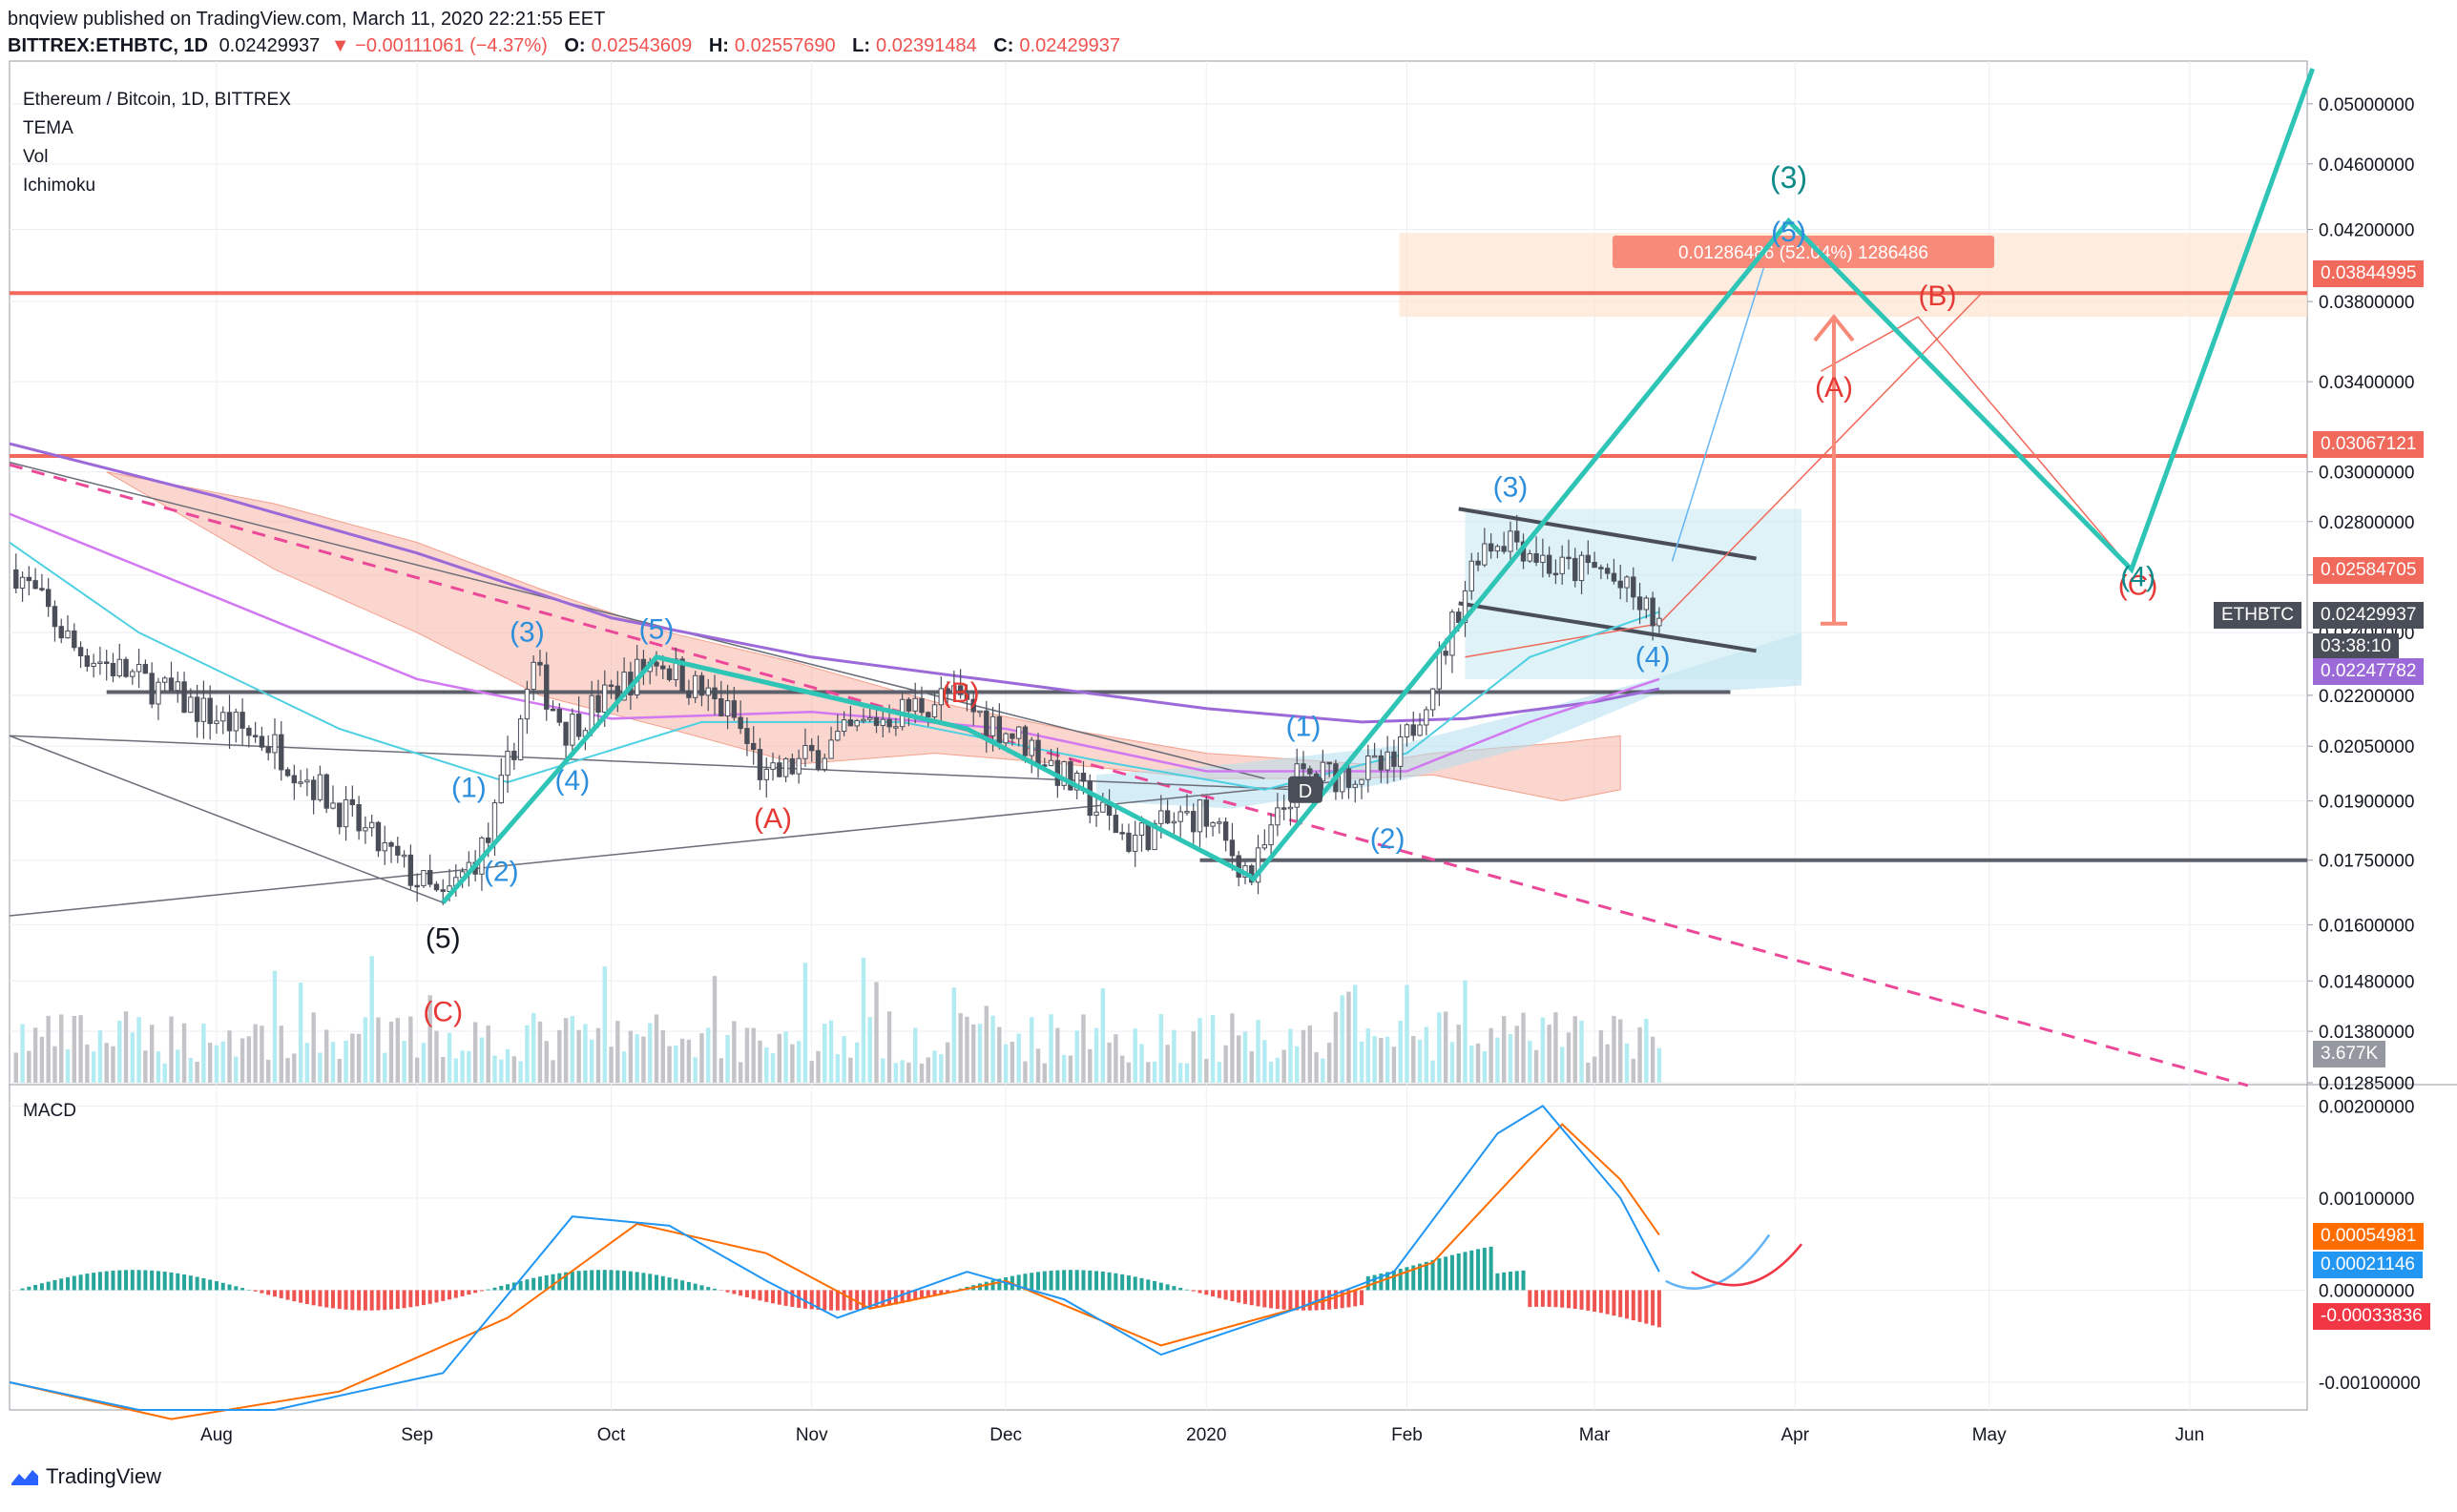 The width and height of the screenshot is (2457, 1512). Describe the element at coordinates (1607, 534) in the screenshot. I see `channel-top` at that location.